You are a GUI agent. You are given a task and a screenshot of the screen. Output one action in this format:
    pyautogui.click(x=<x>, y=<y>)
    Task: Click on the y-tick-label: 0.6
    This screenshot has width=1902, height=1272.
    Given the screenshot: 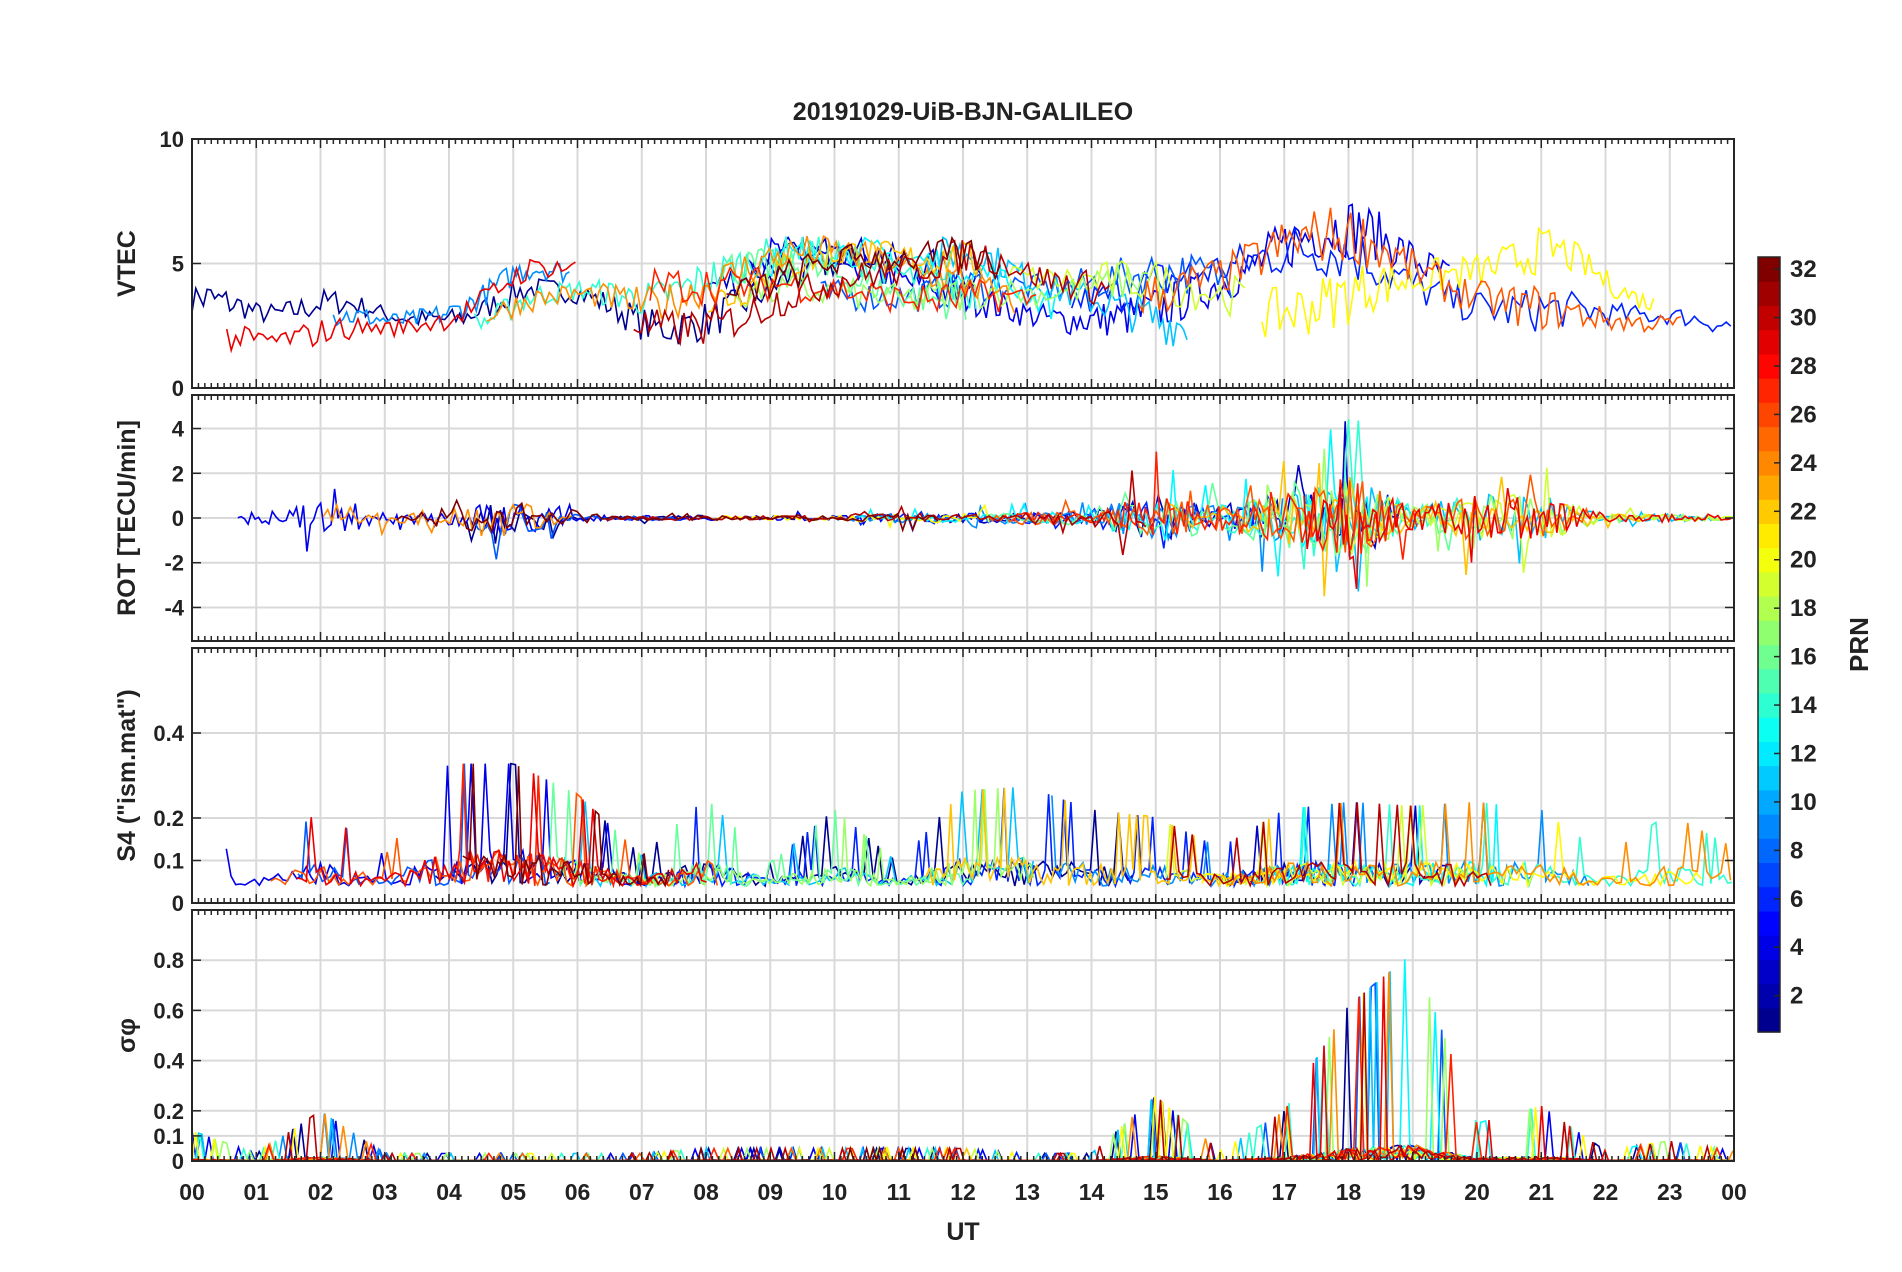 What is the action you would take?
    pyautogui.click(x=168, y=1010)
    